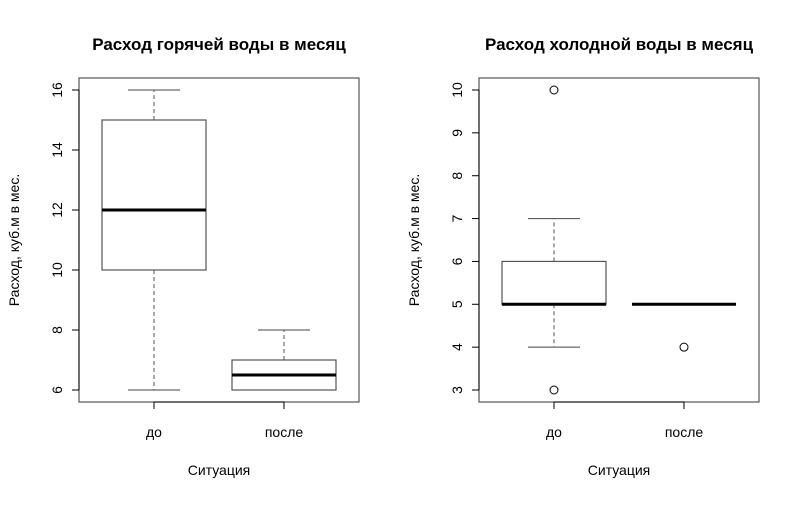  Describe the element at coordinates (219, 44) in the screenshot. I see `chart-title: Расход горячей воды в месяц` at that location.